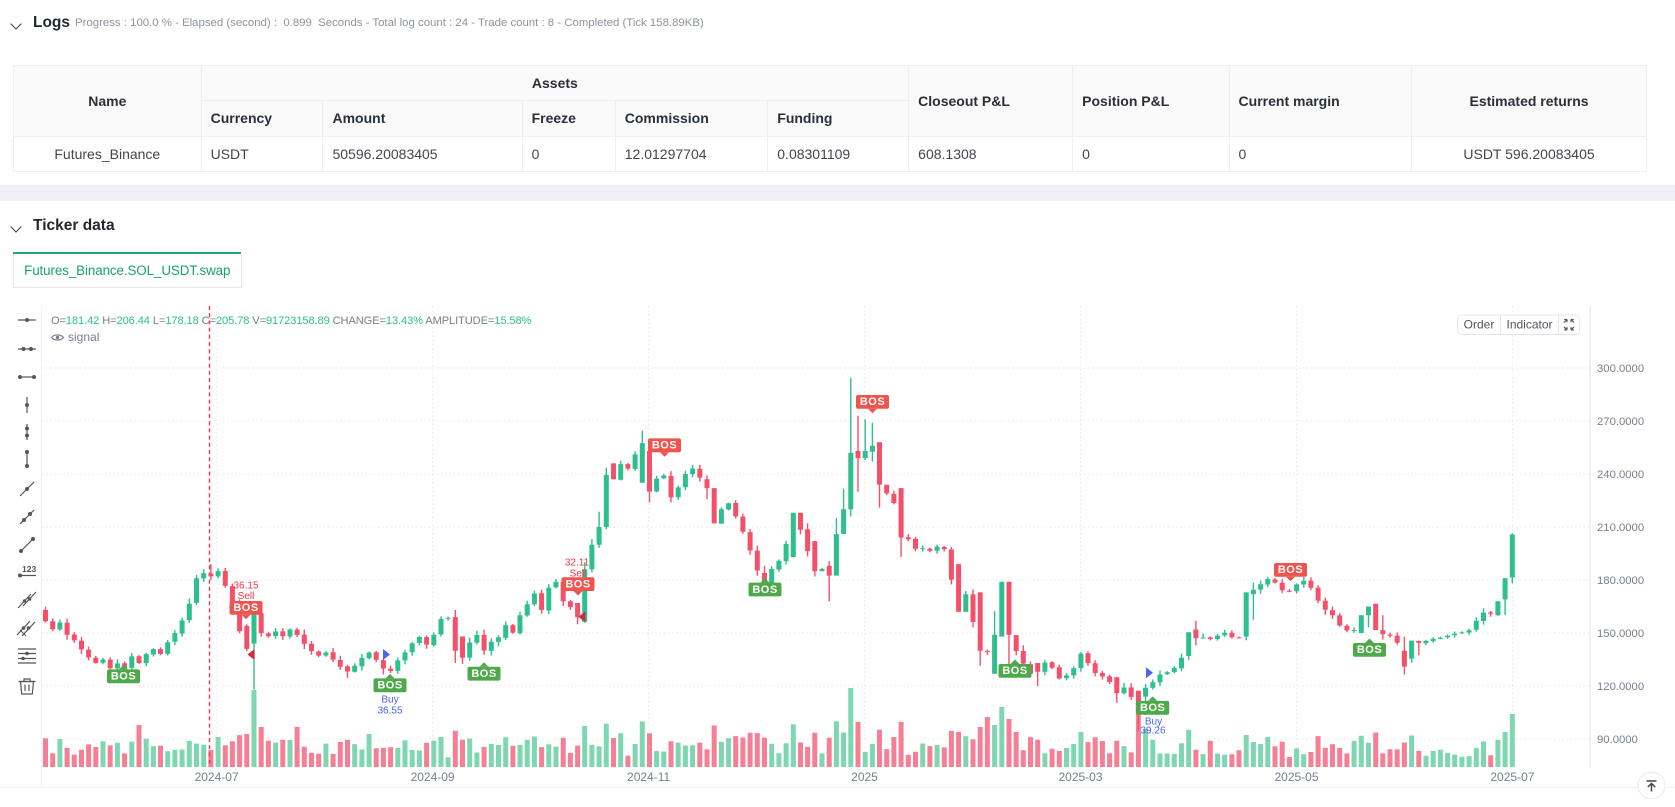  What do you see at coordinates (1620, 528) in the screenshot?
I see `svg-text: 210.0000` at bounding box center [1620, 528].